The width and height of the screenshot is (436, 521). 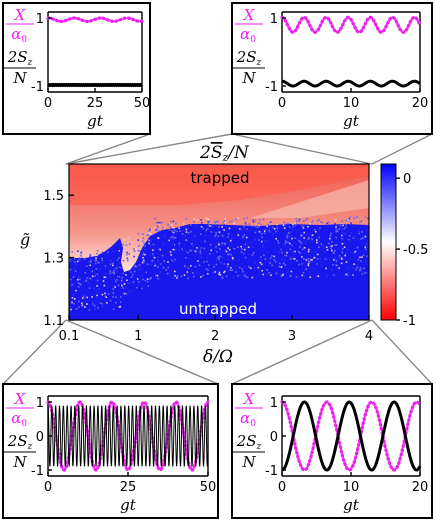 I want to click on x-tick-label: 50, so click(x=142, y=103).